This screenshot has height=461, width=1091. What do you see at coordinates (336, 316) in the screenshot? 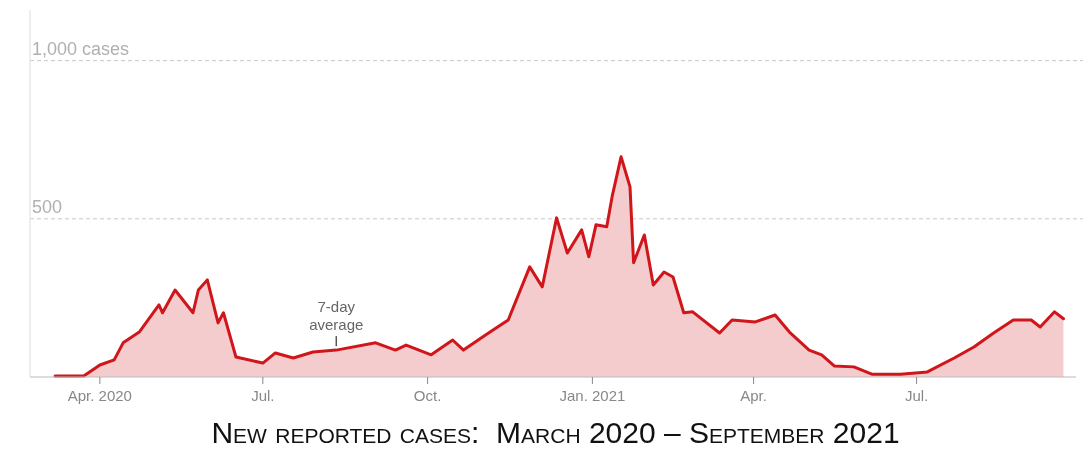
I see `annotation: 7-day average` at bounding box center [336, 316].